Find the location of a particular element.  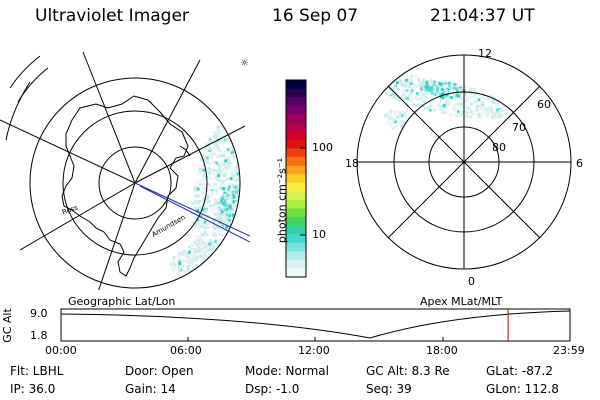

mlt-label-0: 0 is located at coordinates (471, 281).